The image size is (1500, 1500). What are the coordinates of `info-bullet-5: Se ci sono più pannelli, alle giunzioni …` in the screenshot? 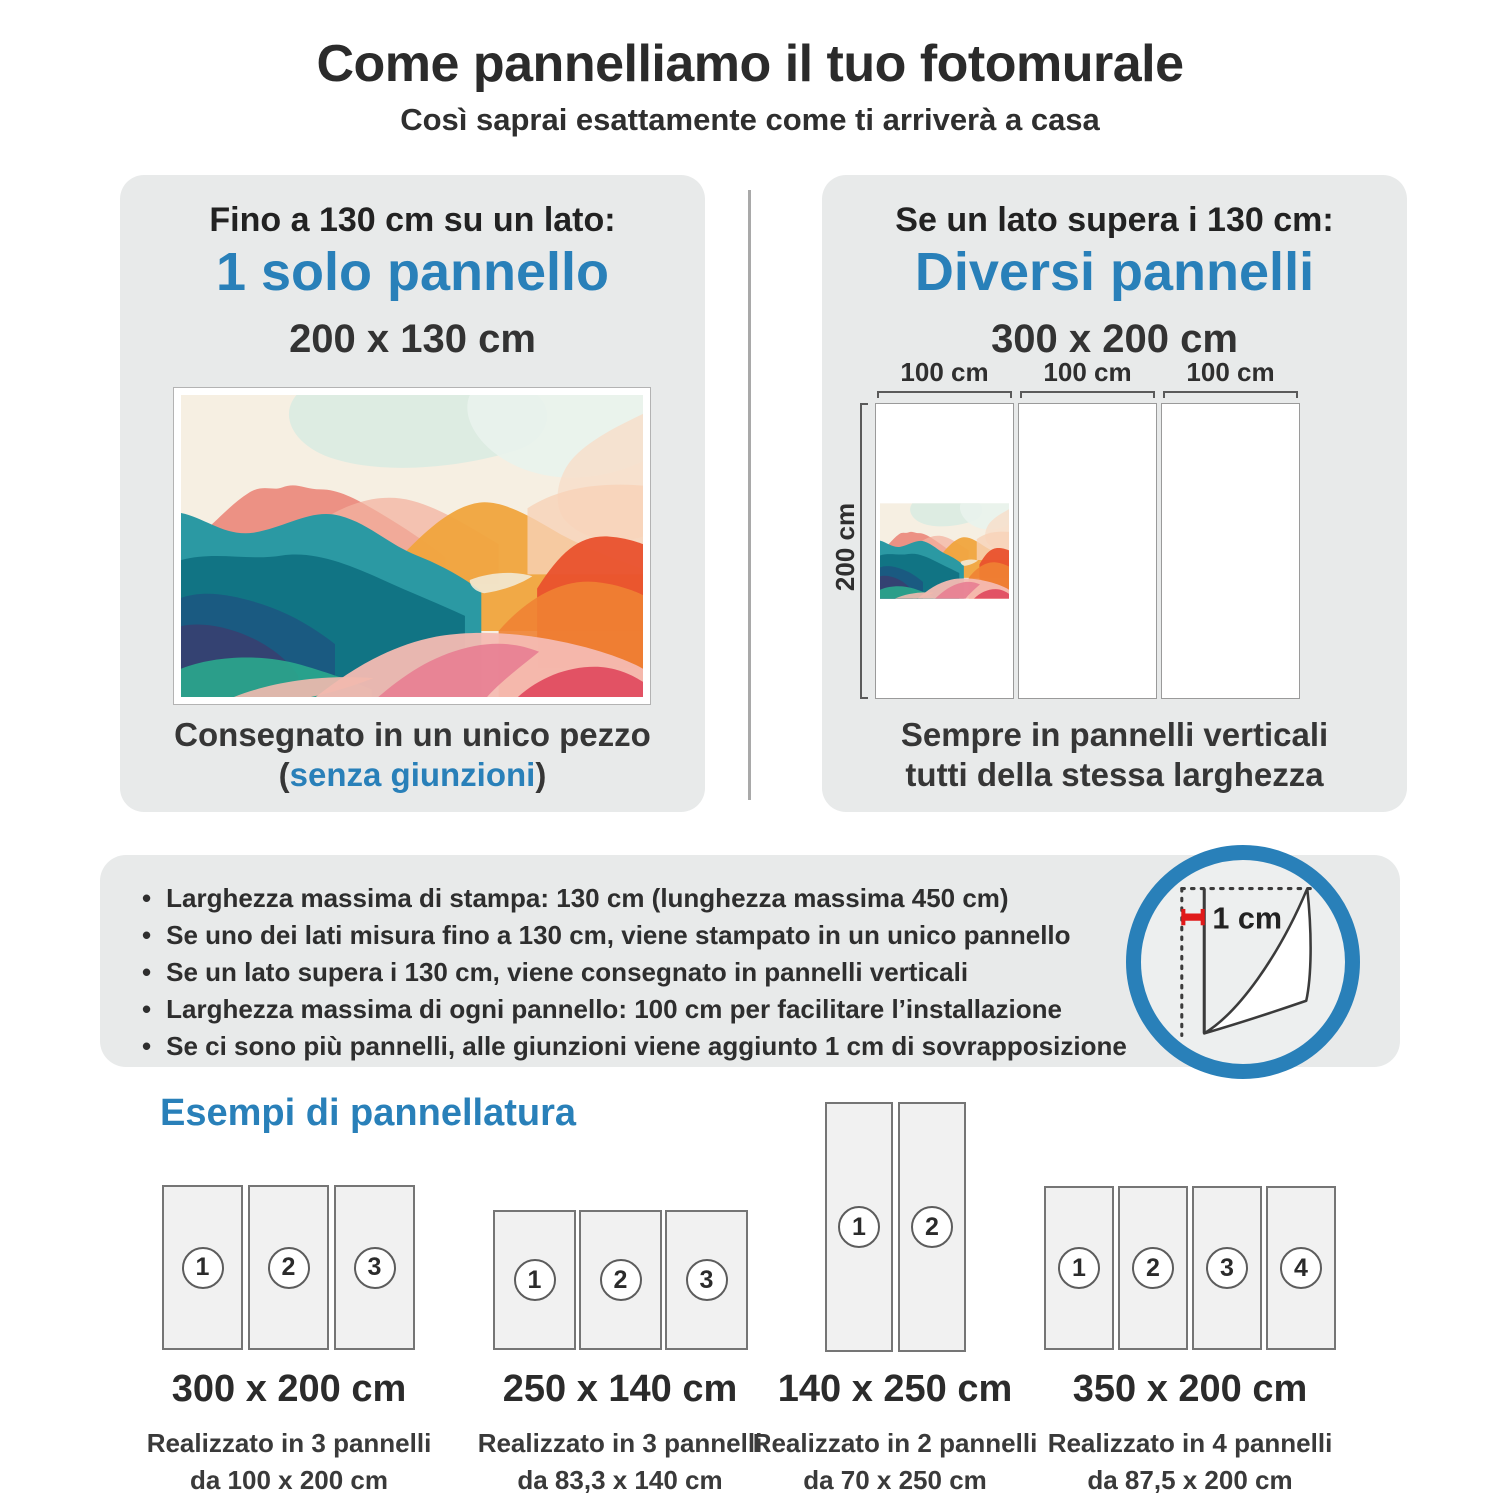 It's located at (771, 1046).